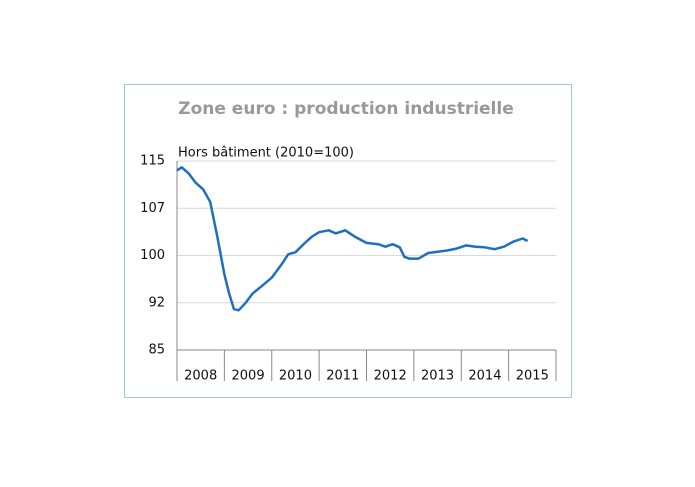 The width and height of the screenshot is (695, 487). Describe the element at coordinates (342, 376) in the screenshot. I see `x-tick-label: 2011` at that location.